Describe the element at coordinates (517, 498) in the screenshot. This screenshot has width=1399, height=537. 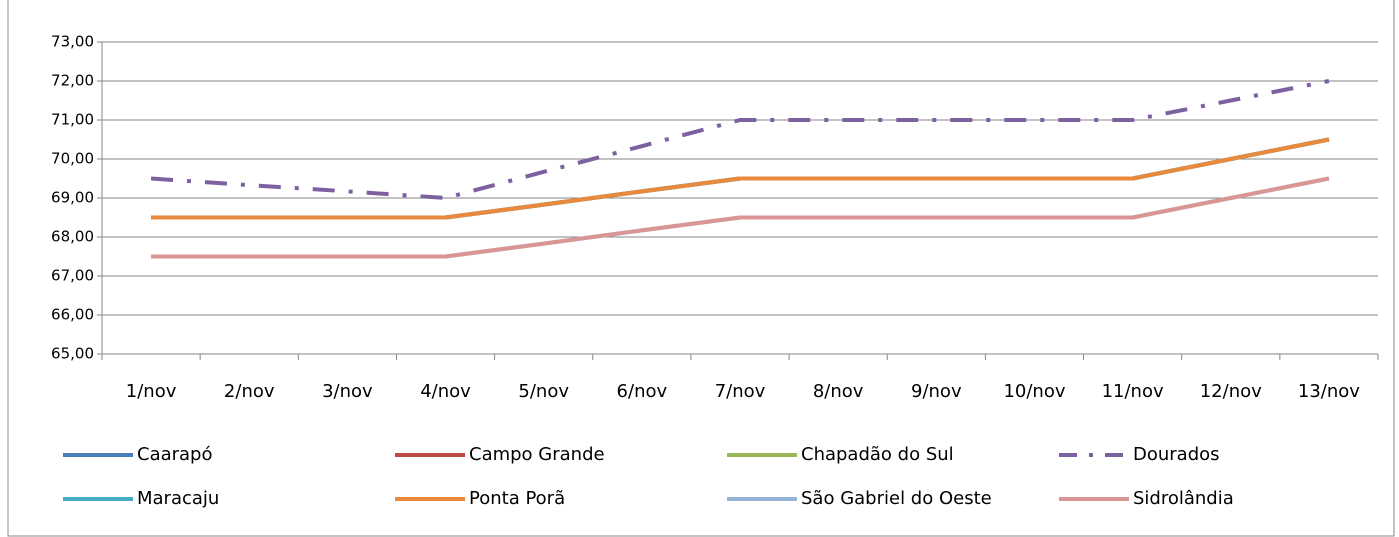
I see `legend-label: Ponta Porã` at that location.